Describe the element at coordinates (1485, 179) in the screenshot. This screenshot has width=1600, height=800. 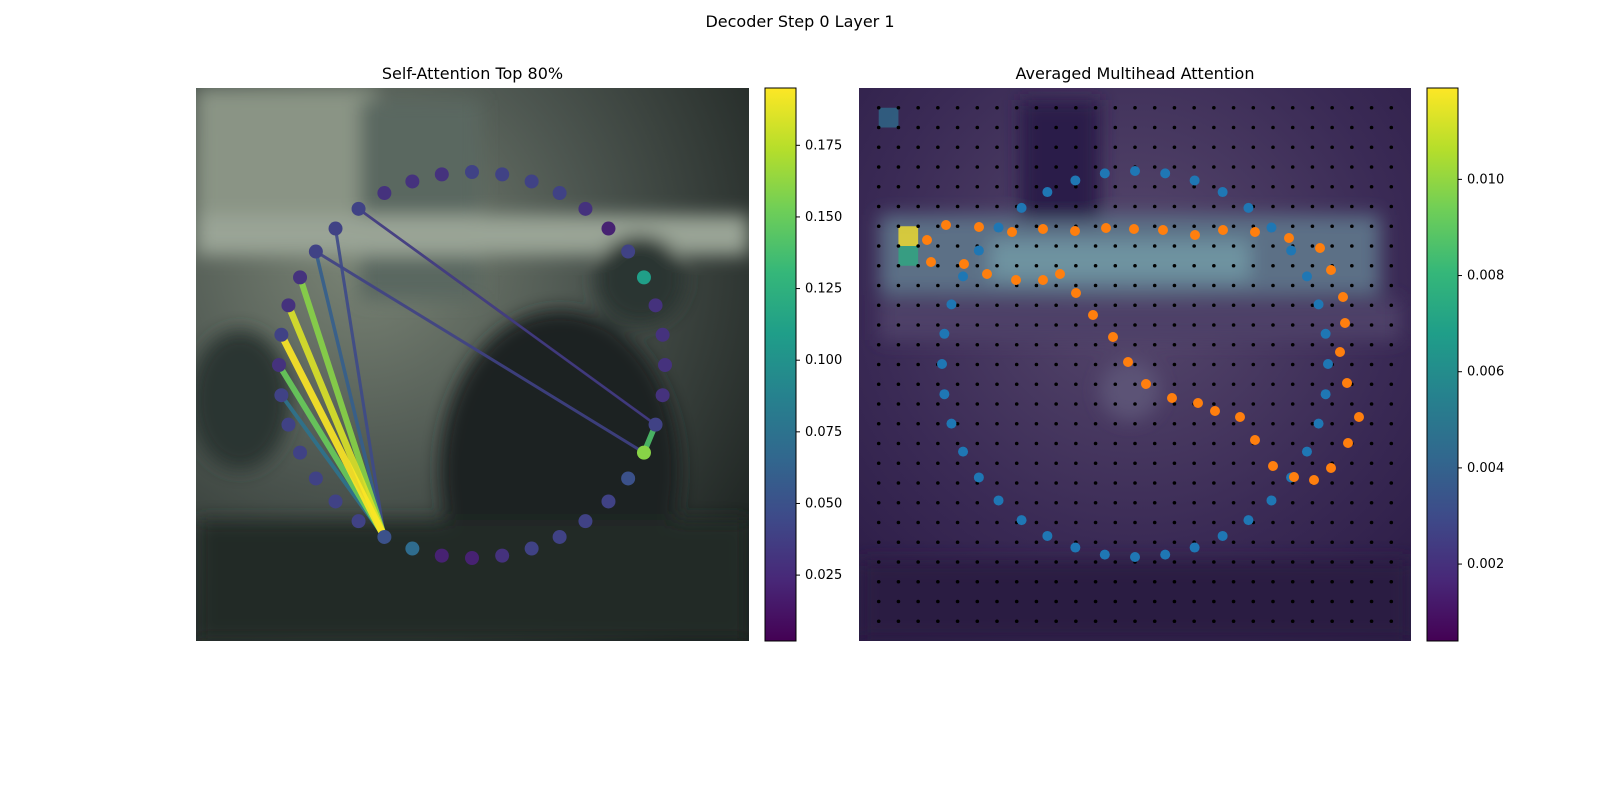
I see `colorbar-tick-label: 0.010` at that location.